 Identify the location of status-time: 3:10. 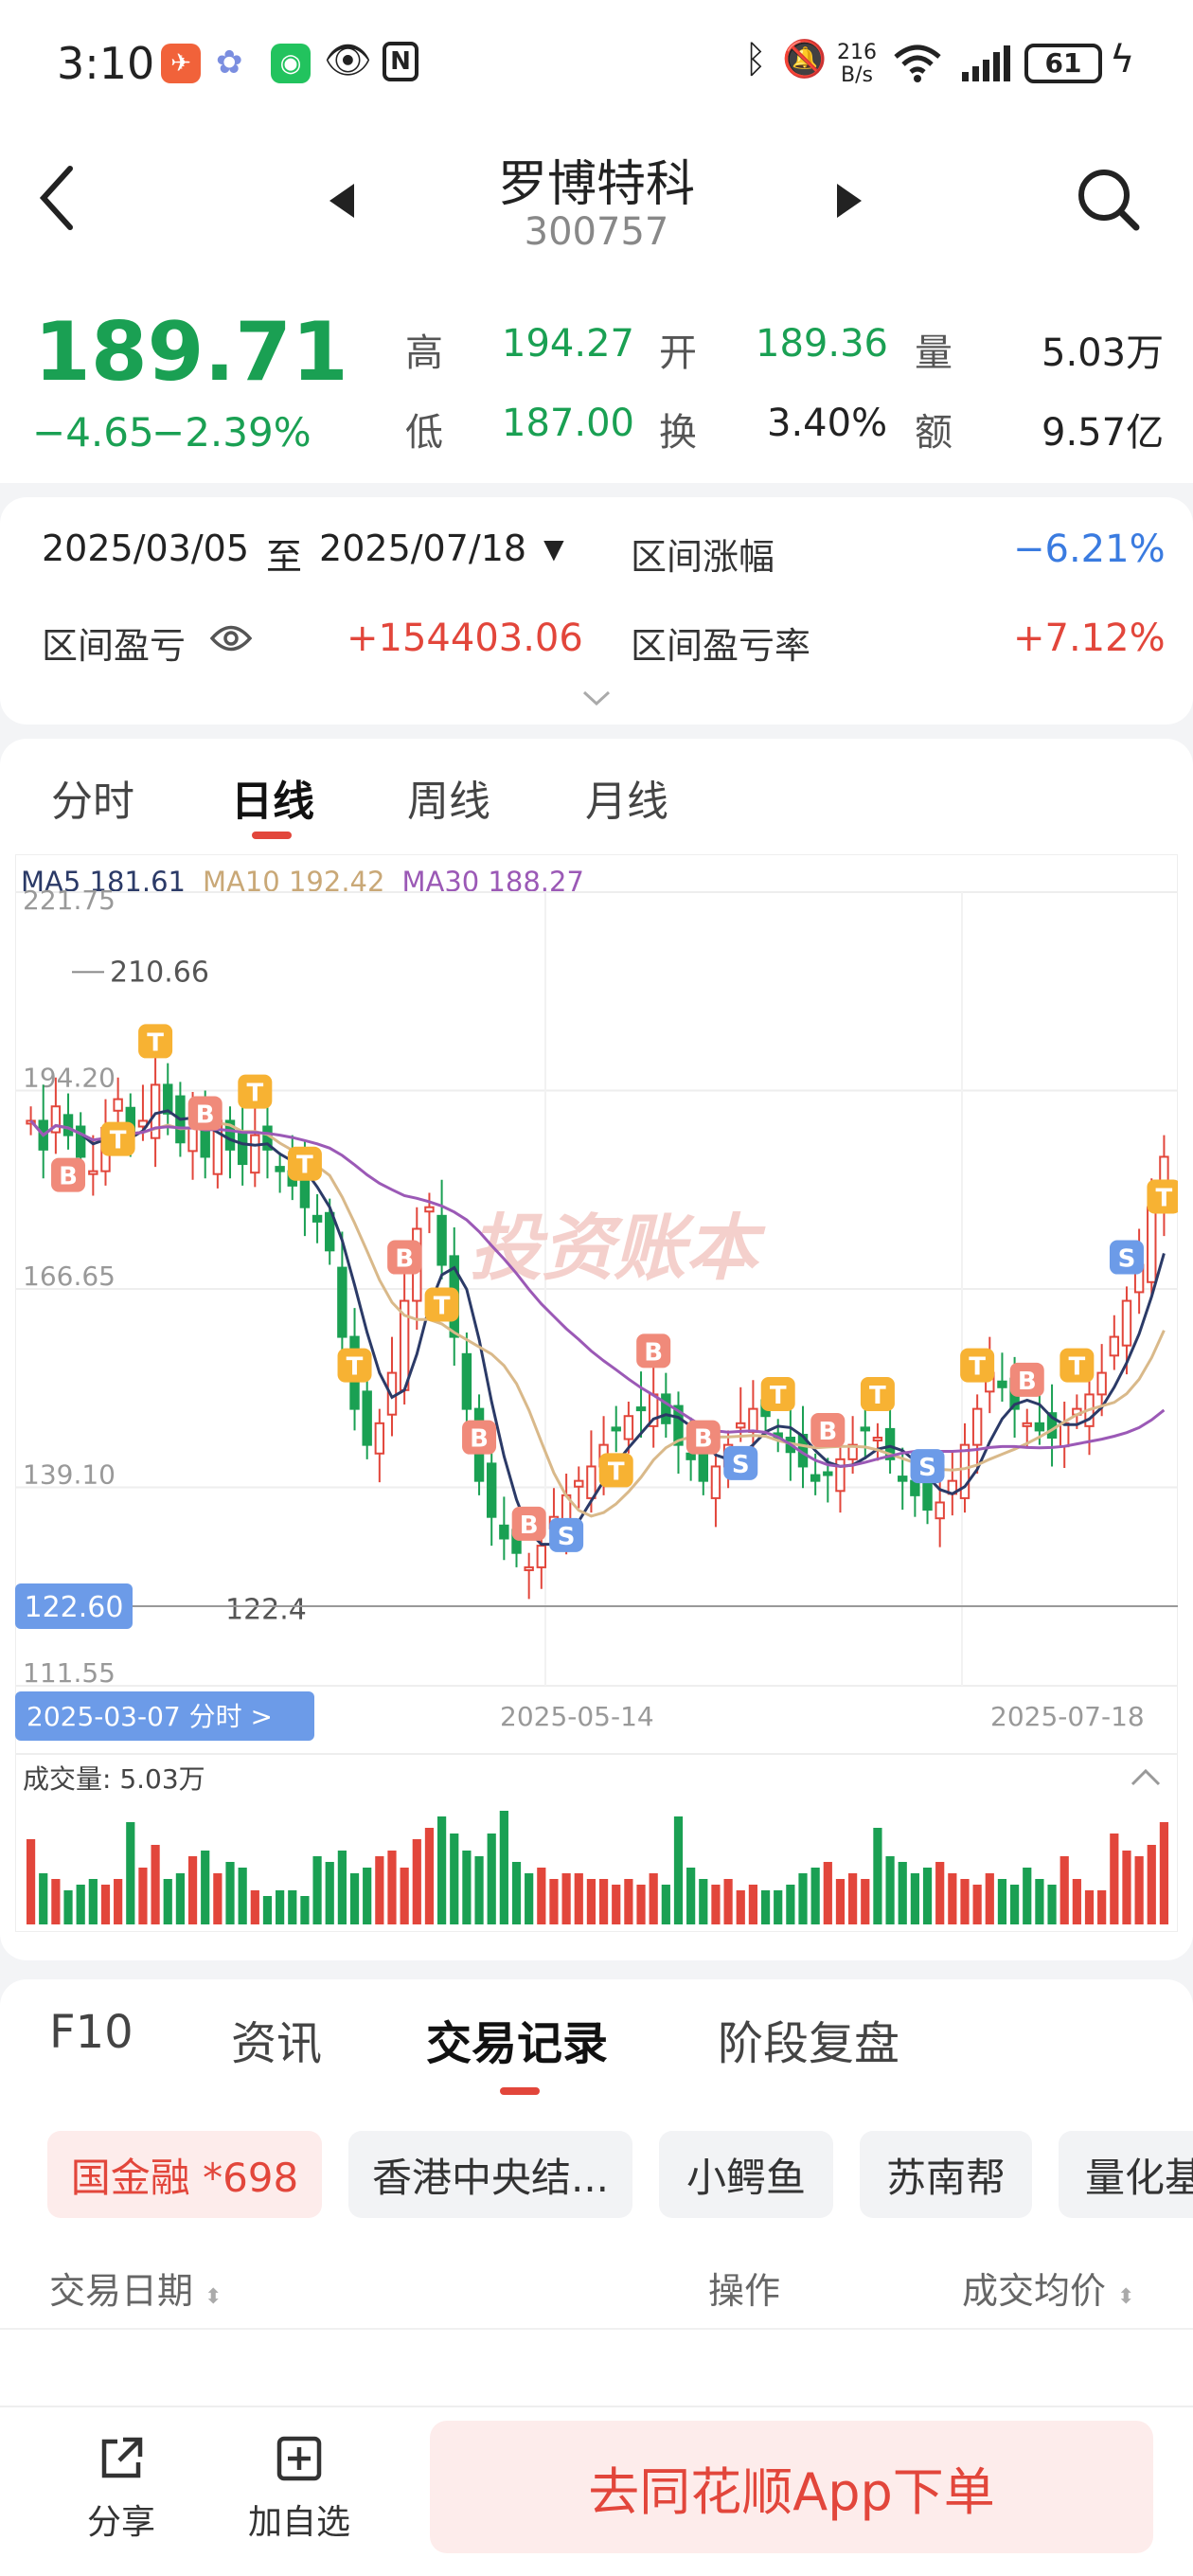
(106, 63).